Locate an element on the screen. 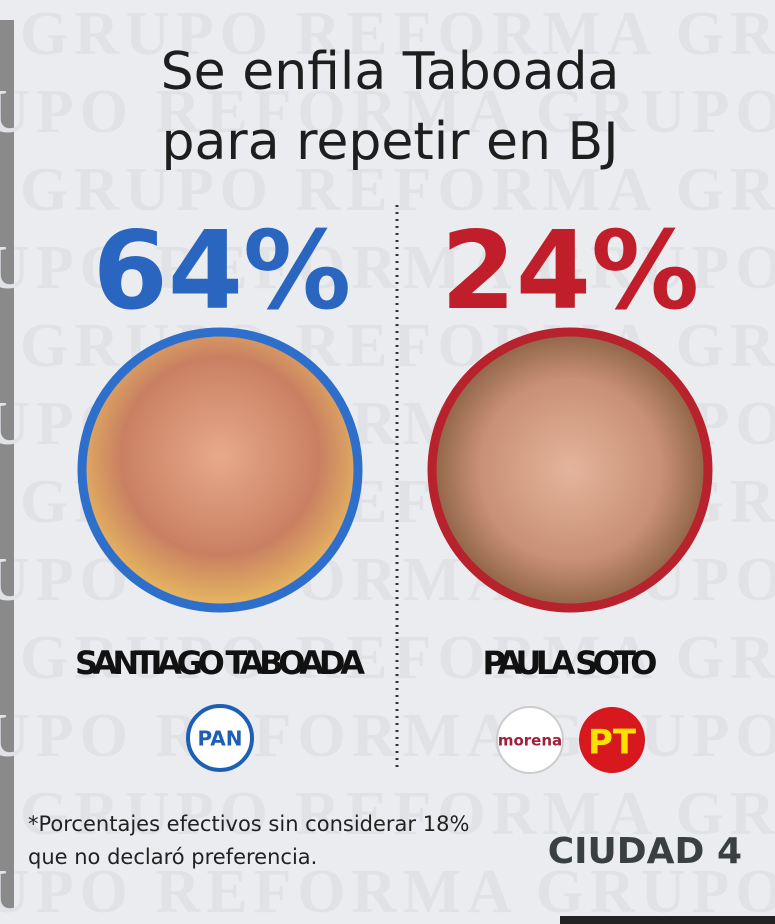  party-name: morena is located at coordinates (530, 741).